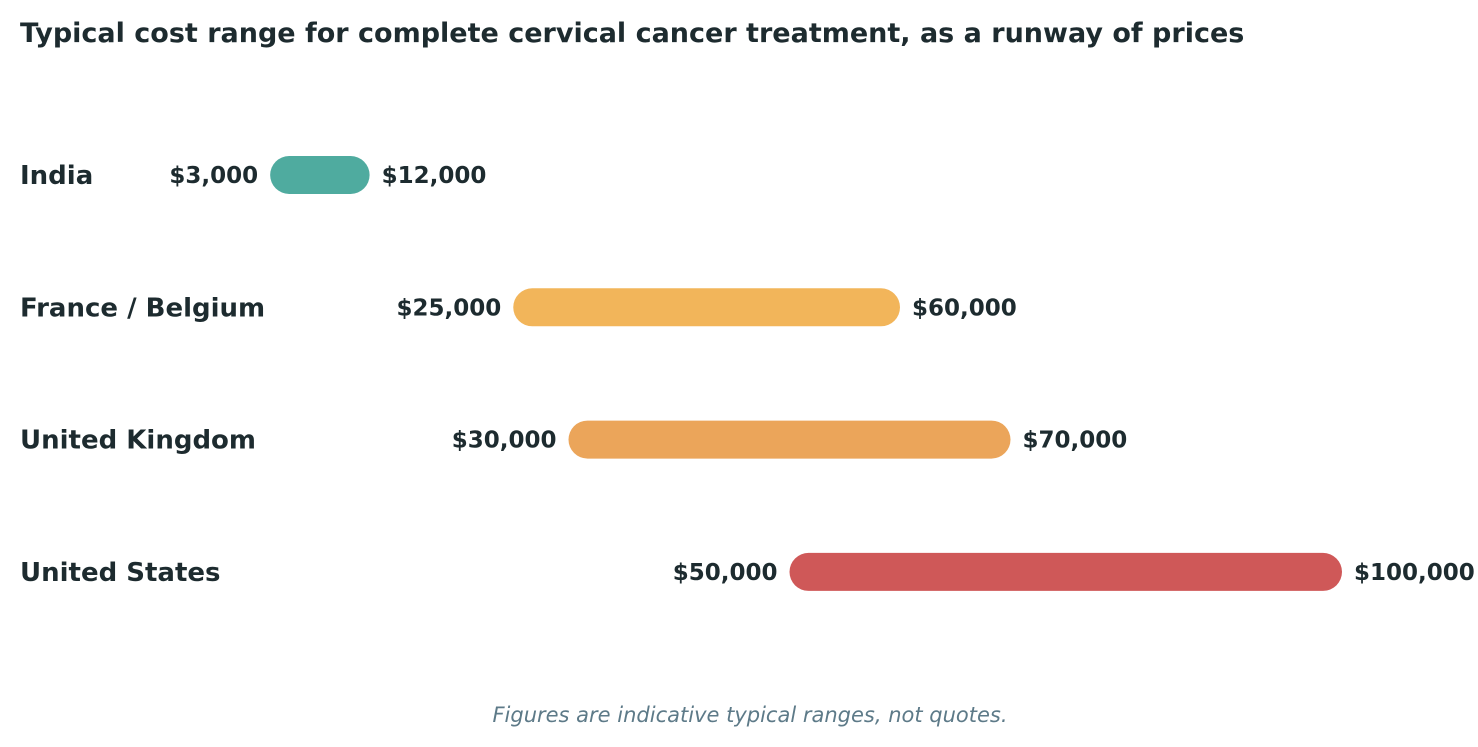  I want to click on max-value-label: $70,000, so click(1075, 441).